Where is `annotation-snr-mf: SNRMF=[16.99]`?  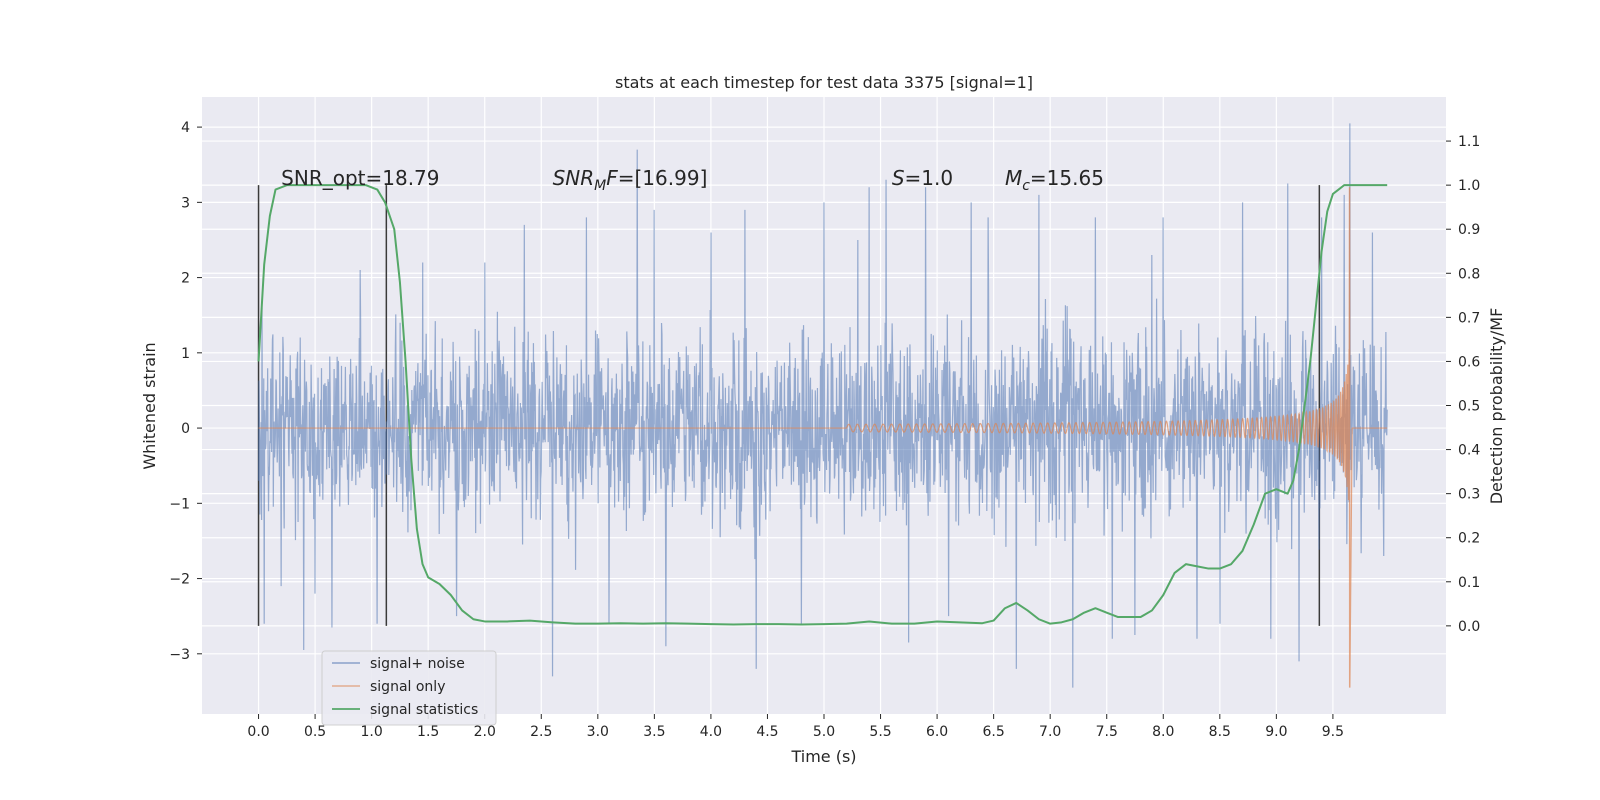
annotation-snr-mf: SNRMF=[16.99] is located at coordinates (630, 180).